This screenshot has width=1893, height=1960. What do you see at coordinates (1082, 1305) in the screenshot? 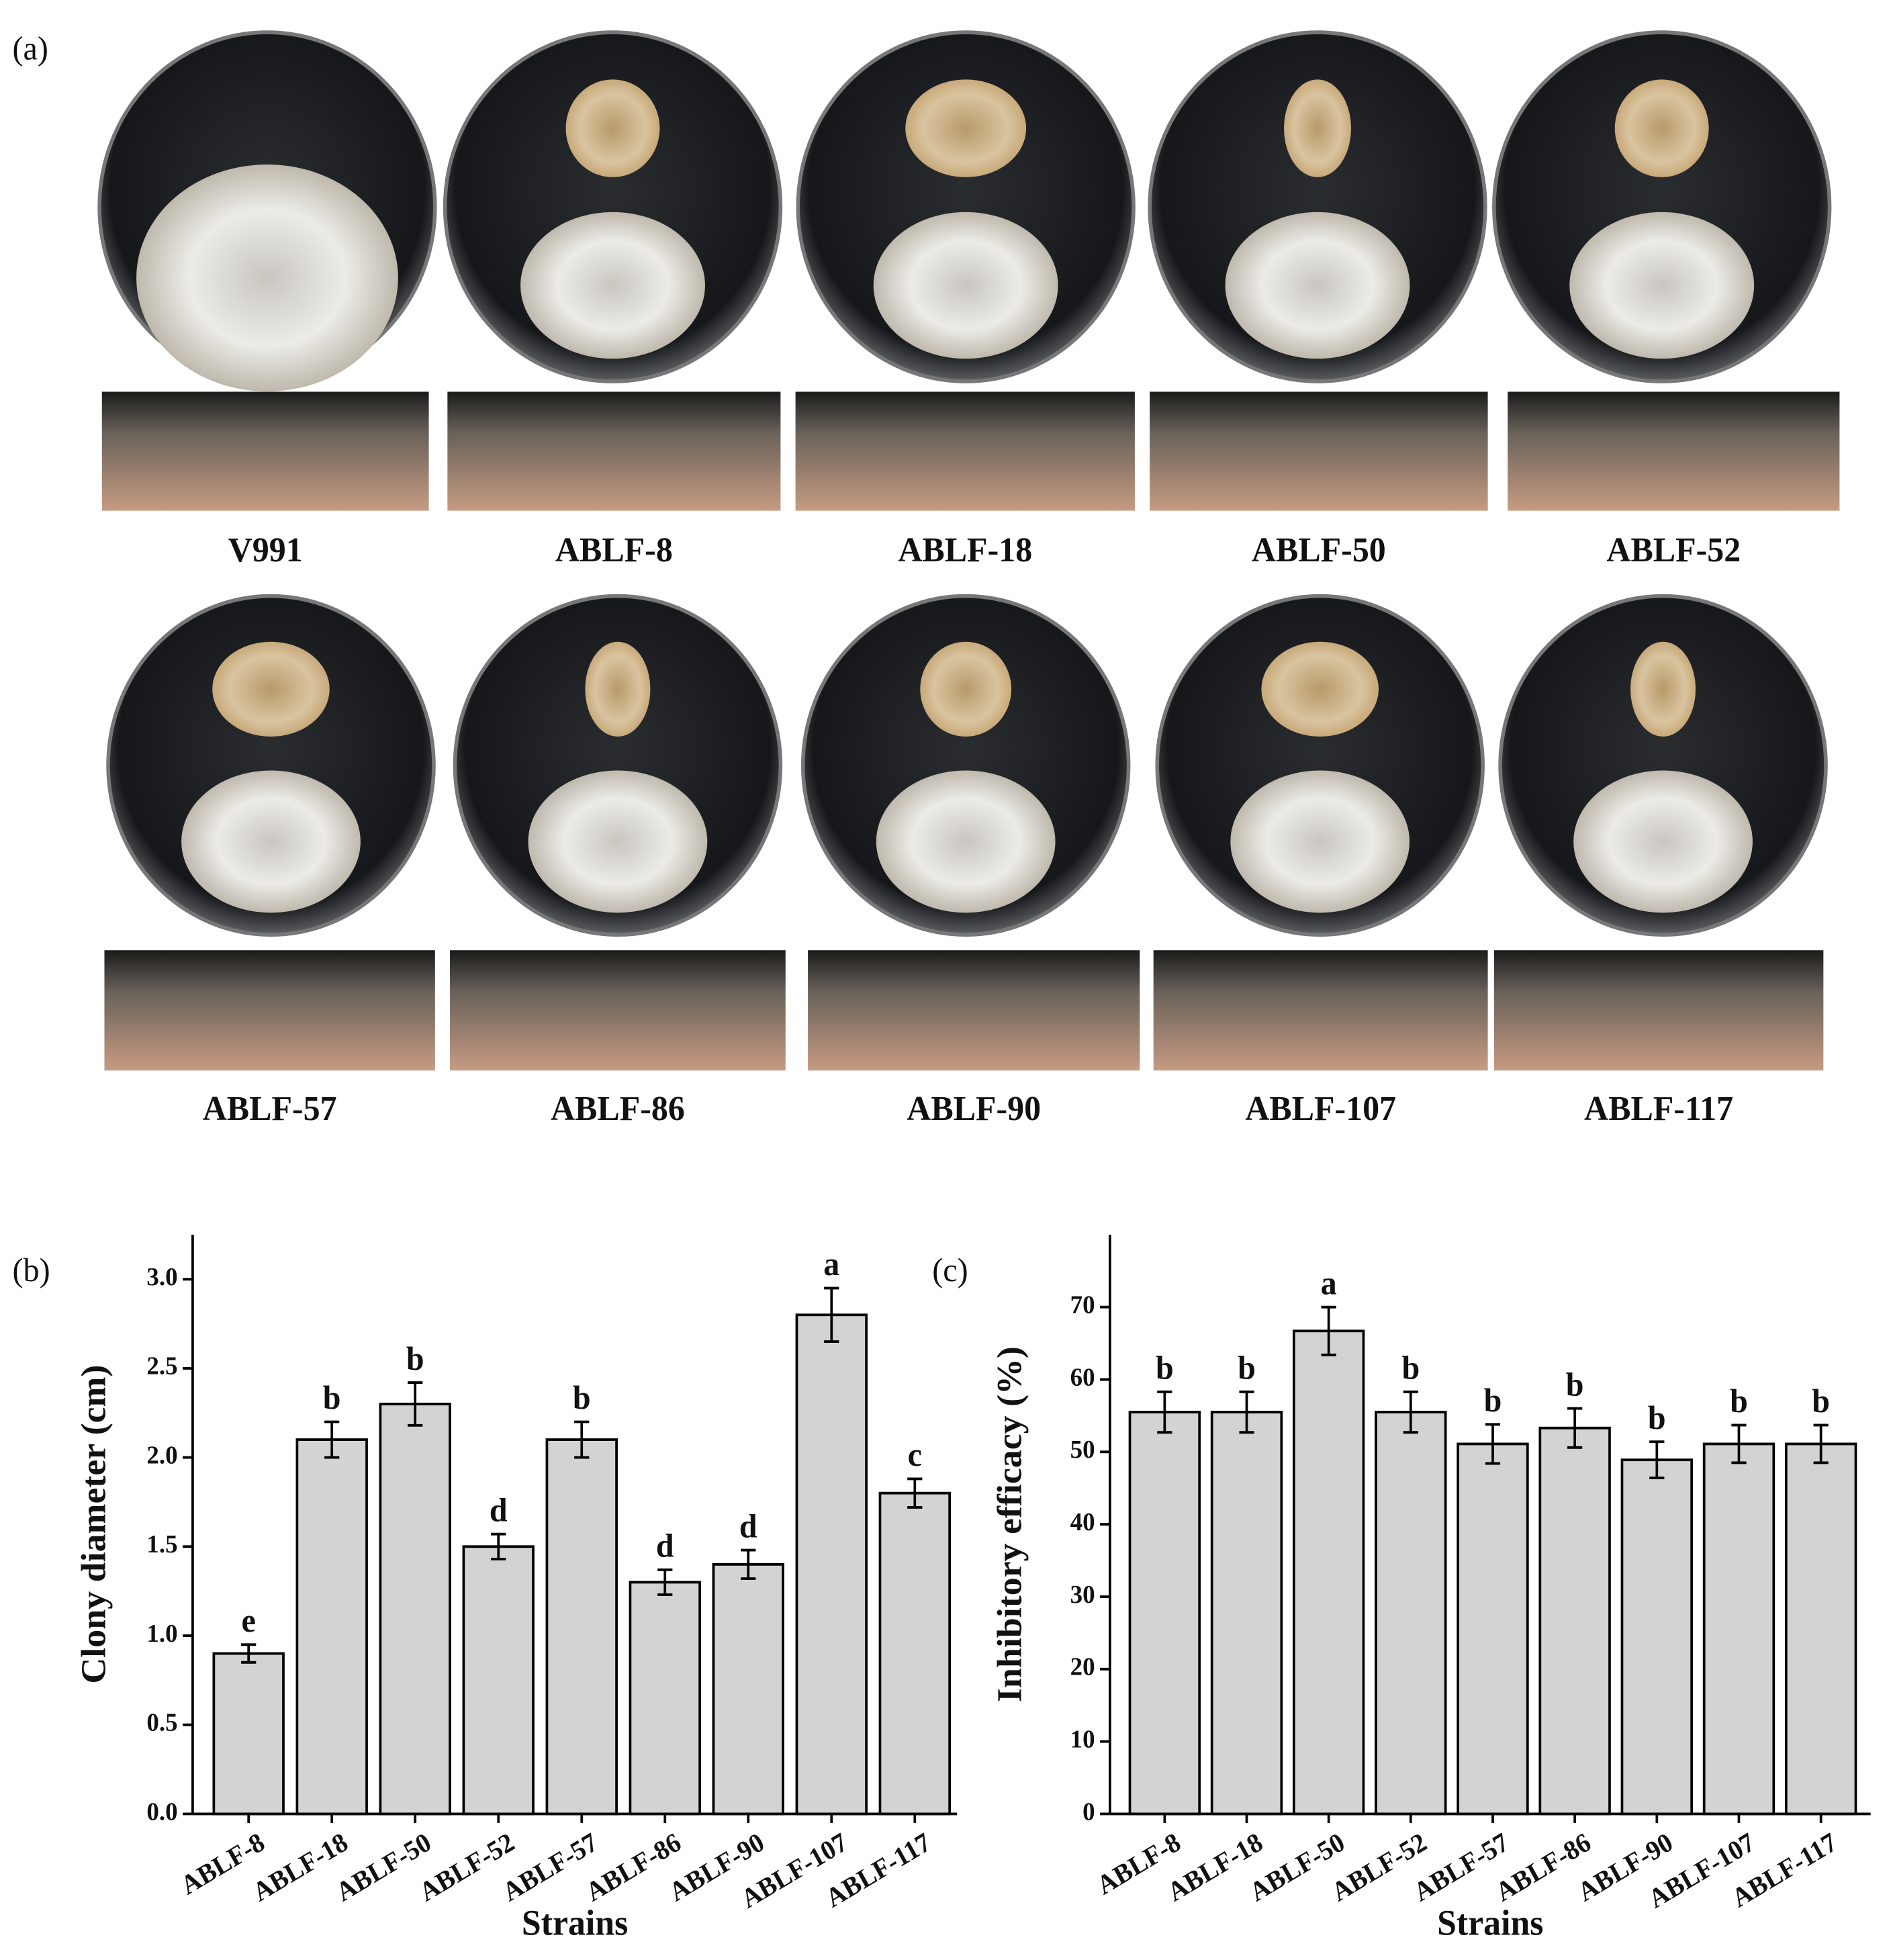
I see `y-tick-label: 70` at bounding box center [1082, 1305].